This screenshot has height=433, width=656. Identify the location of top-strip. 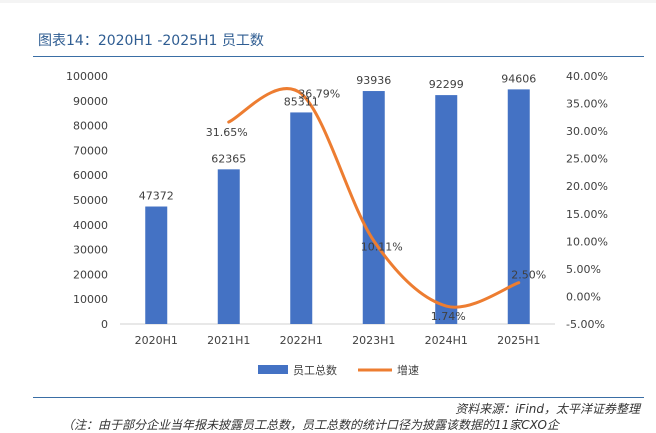
(328, 1).